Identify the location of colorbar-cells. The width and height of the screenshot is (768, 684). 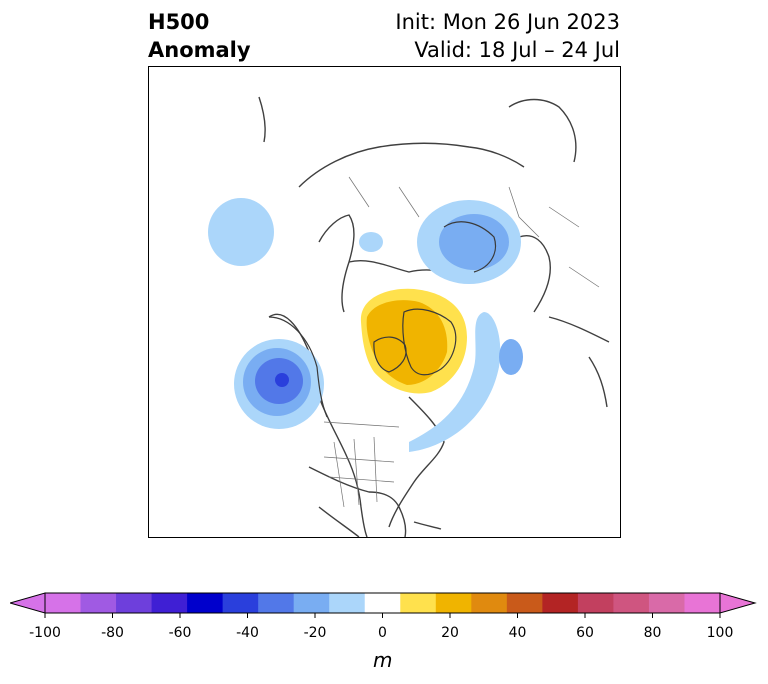
(383, 603).